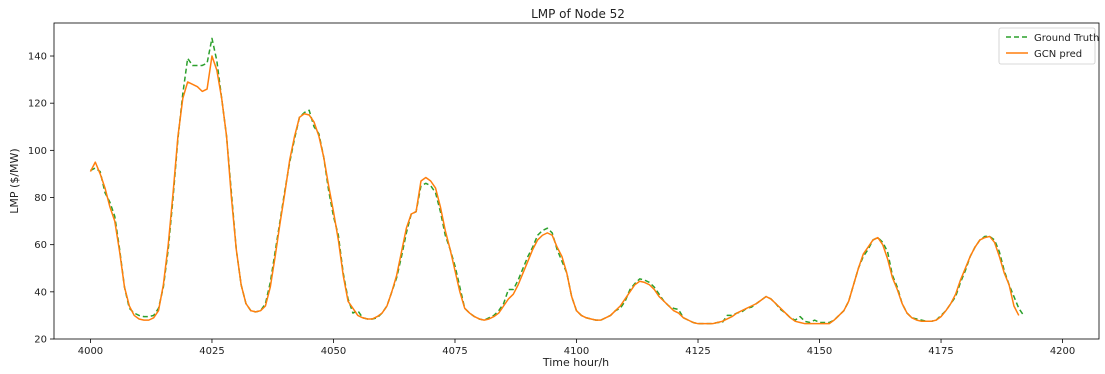 This screenshot has width=1105, height=374. Describe the element at coordinates (90, 351) in the screenshot. I see `x-tick-label: 4000` at that location.